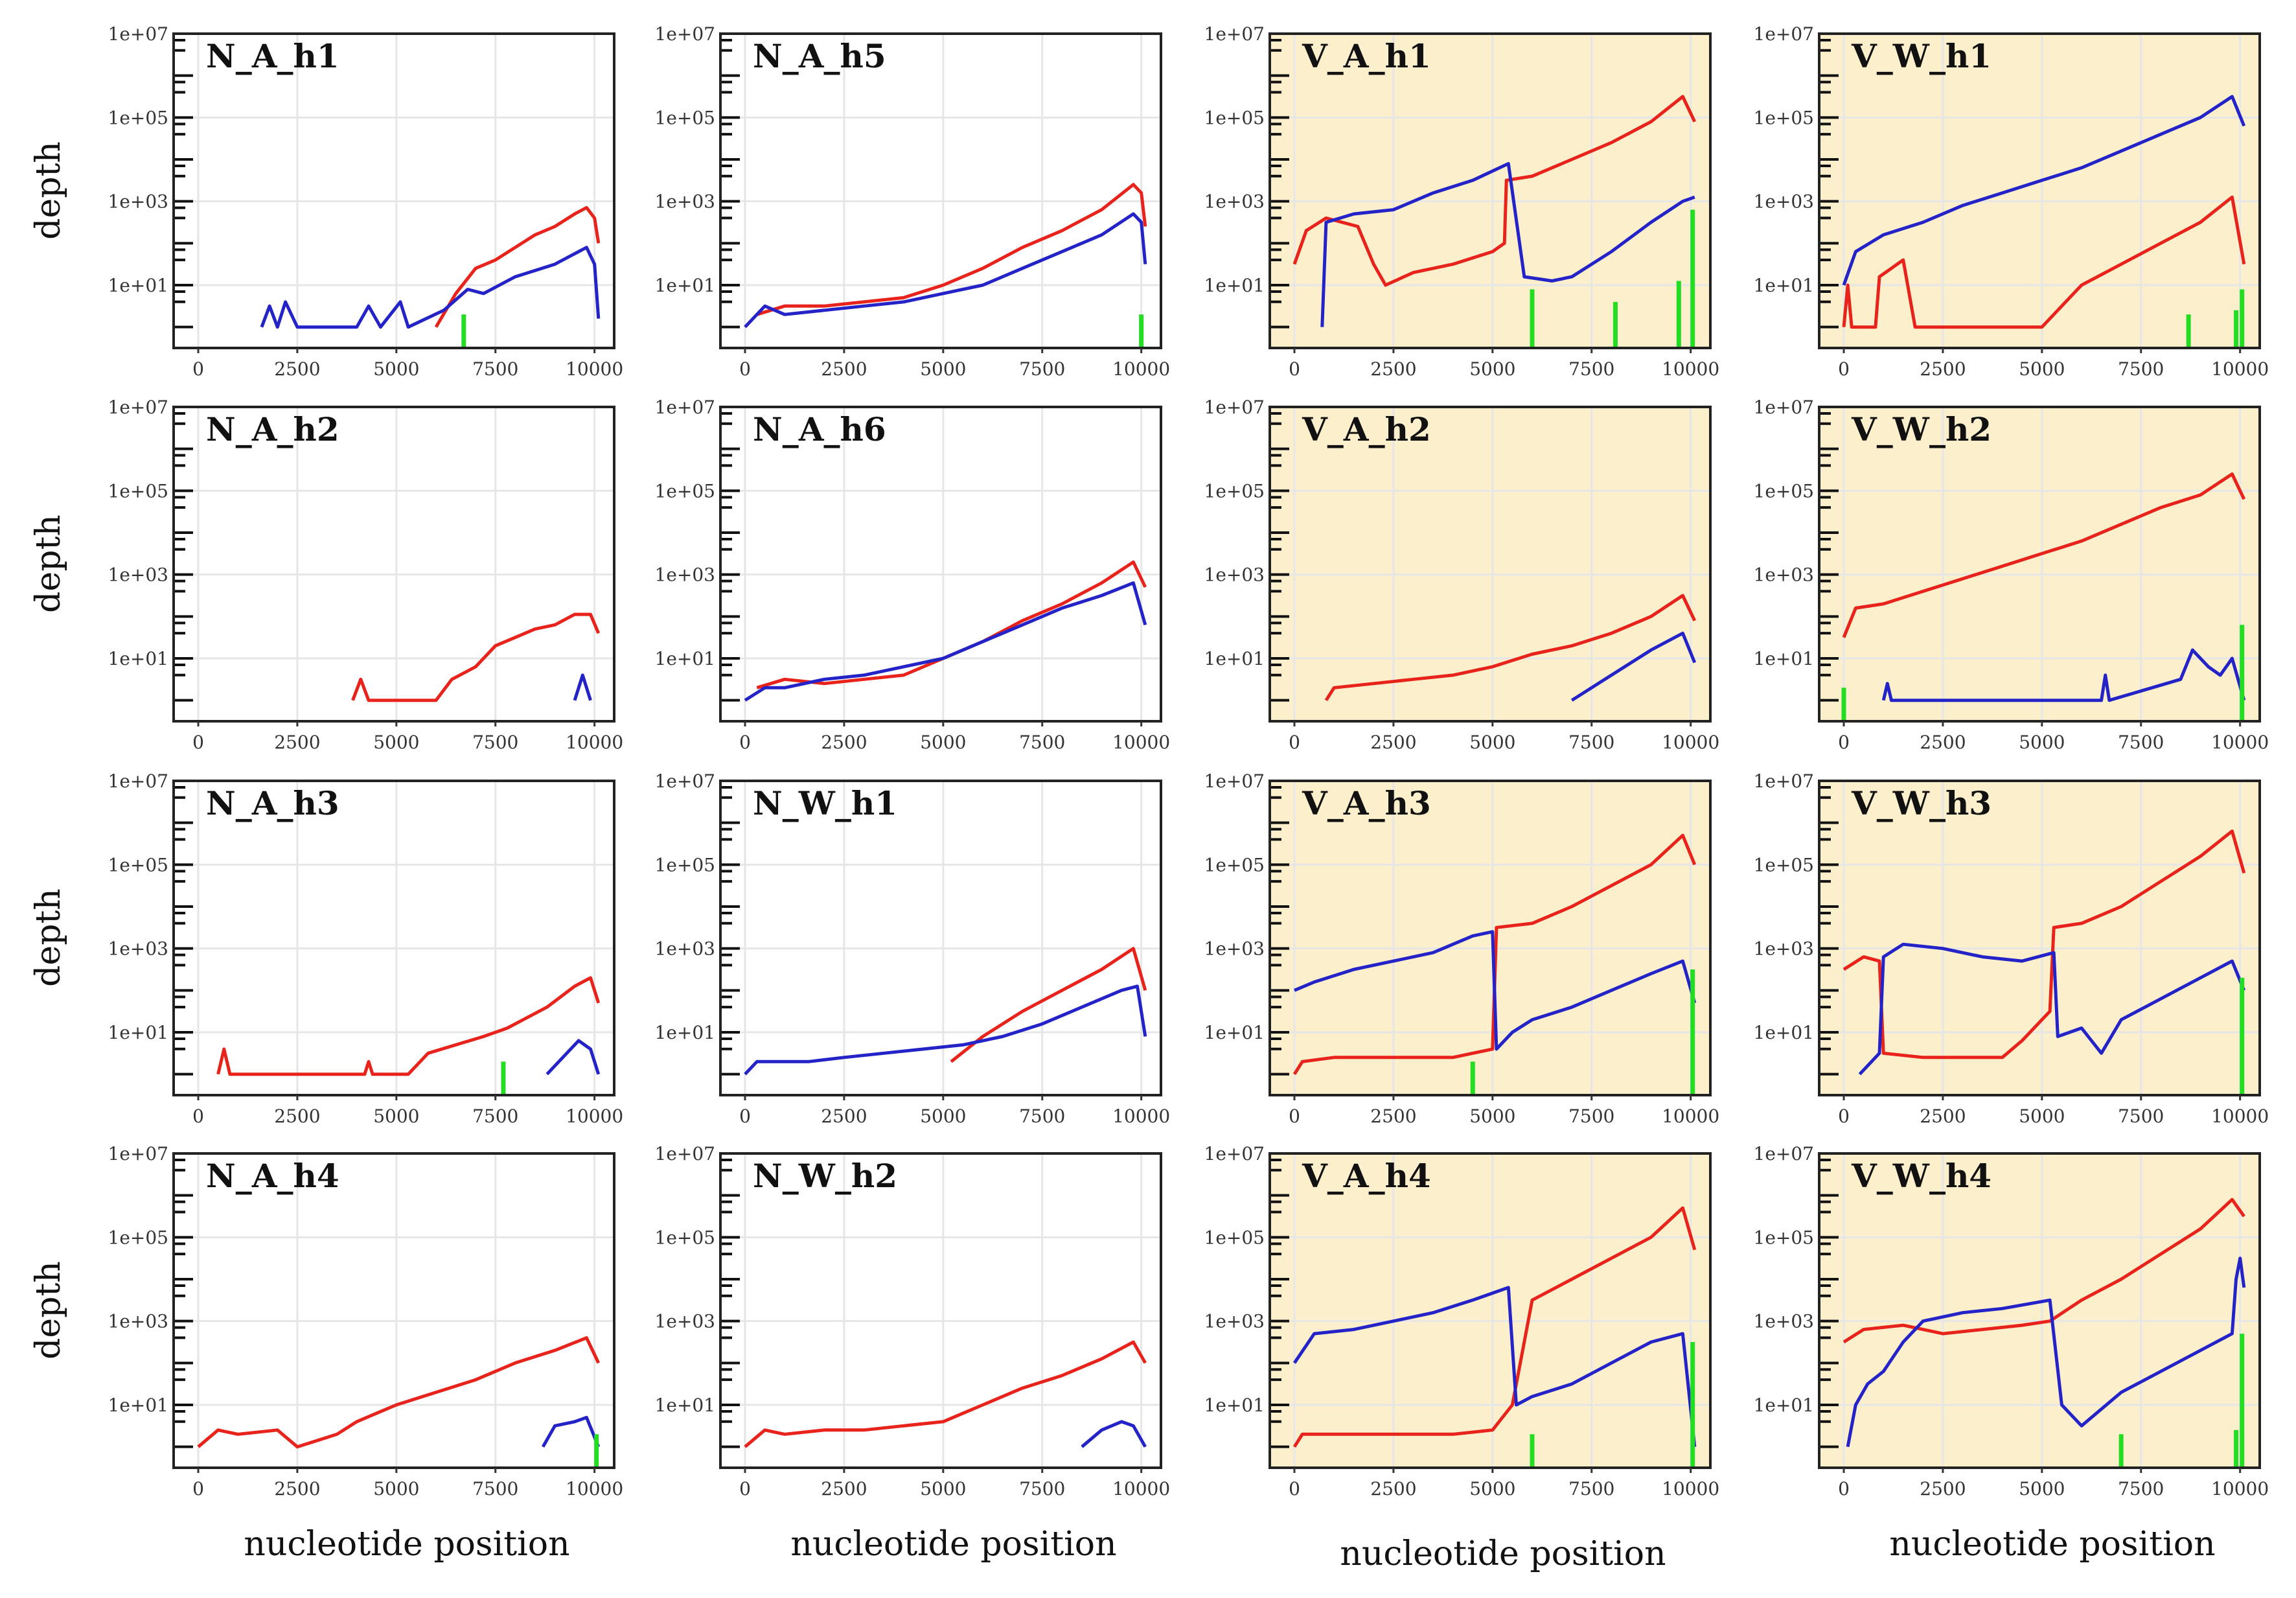  I want to click on y-axis-label: depth, so click(48, 564).